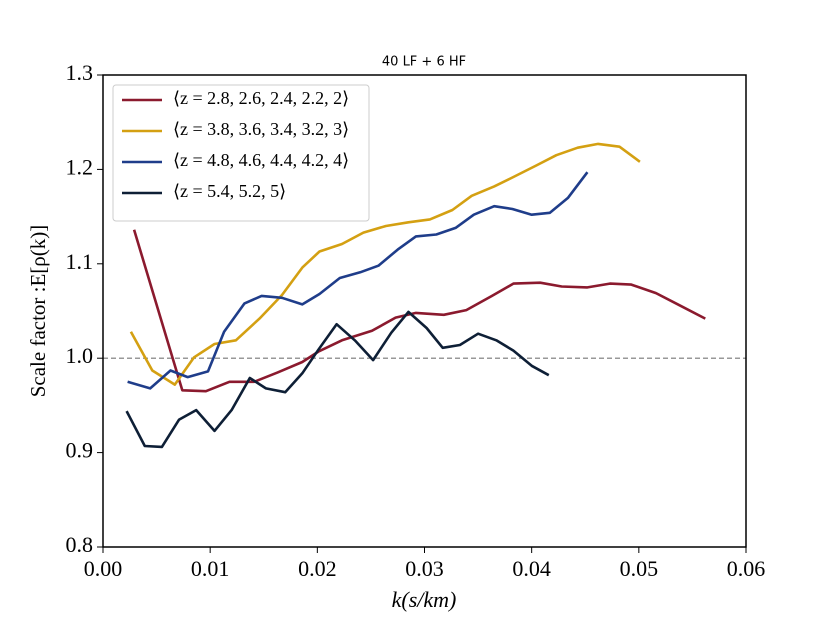 The height and width of the screenshot is (625, 830). I want to click on y-tick-label: 1.3, so click(80, 72).